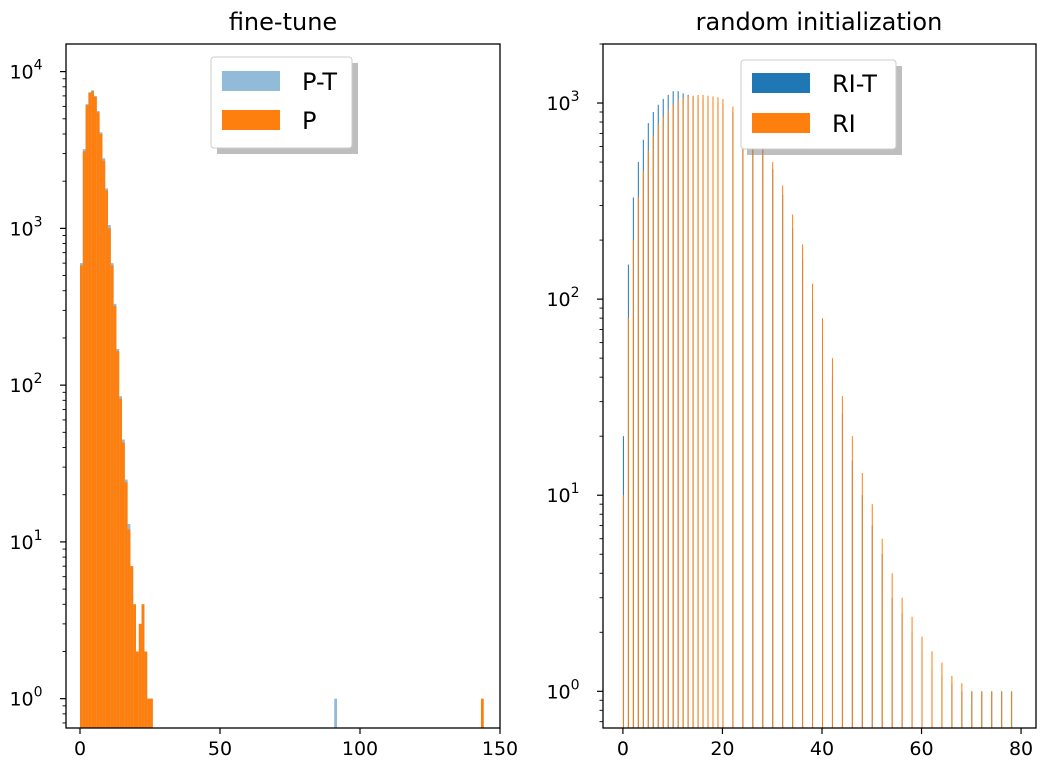 The height and width of the screenshot is (771, 1042). What do you see at coordinates (309, 121) in the screenshot?
I see `legend-label-p: P` at bounding box center [309, 121].